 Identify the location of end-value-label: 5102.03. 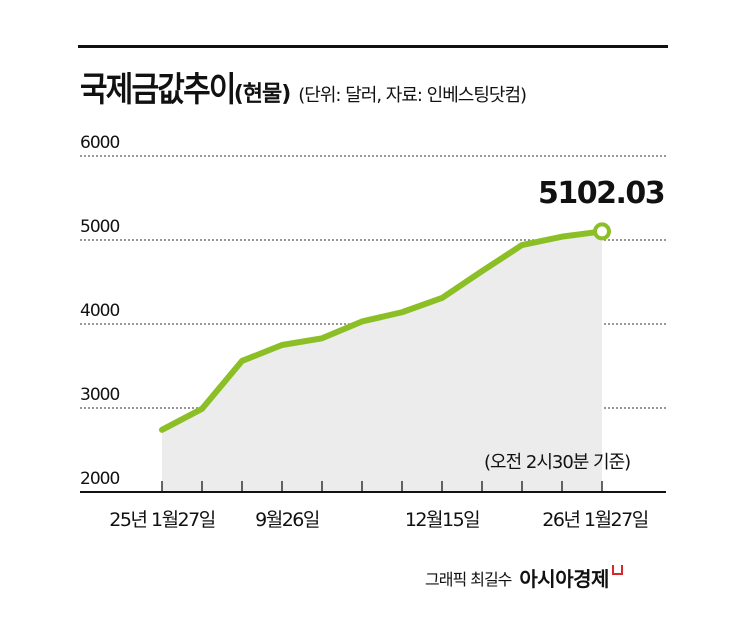
(602, 193).